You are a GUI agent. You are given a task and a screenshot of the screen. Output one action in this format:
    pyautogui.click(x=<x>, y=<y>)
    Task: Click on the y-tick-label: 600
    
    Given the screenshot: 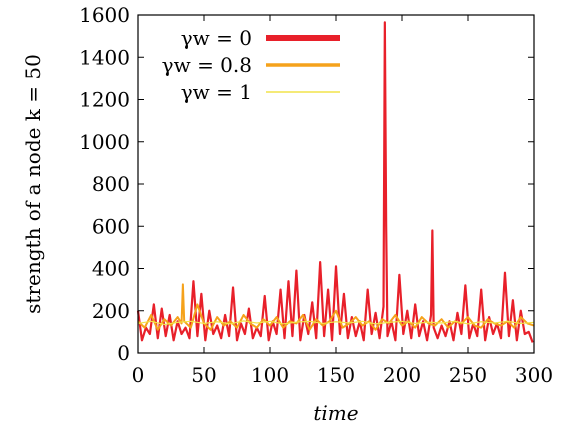 What is the action you would take?
    pyautogui.click(x=111, y=226)
    